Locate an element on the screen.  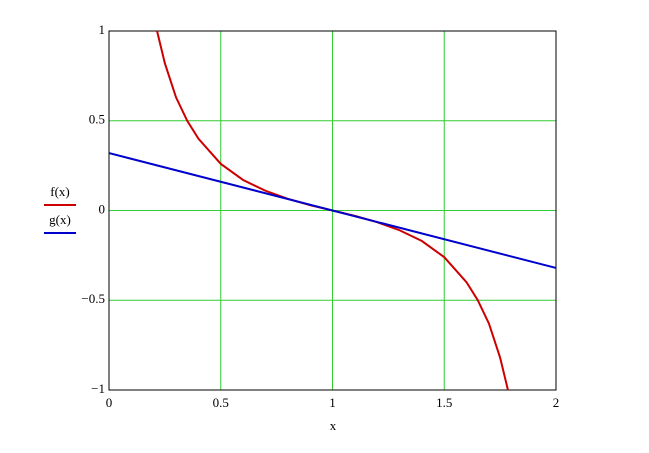
legend-label: g(x) is located at coordinates (60, 219).